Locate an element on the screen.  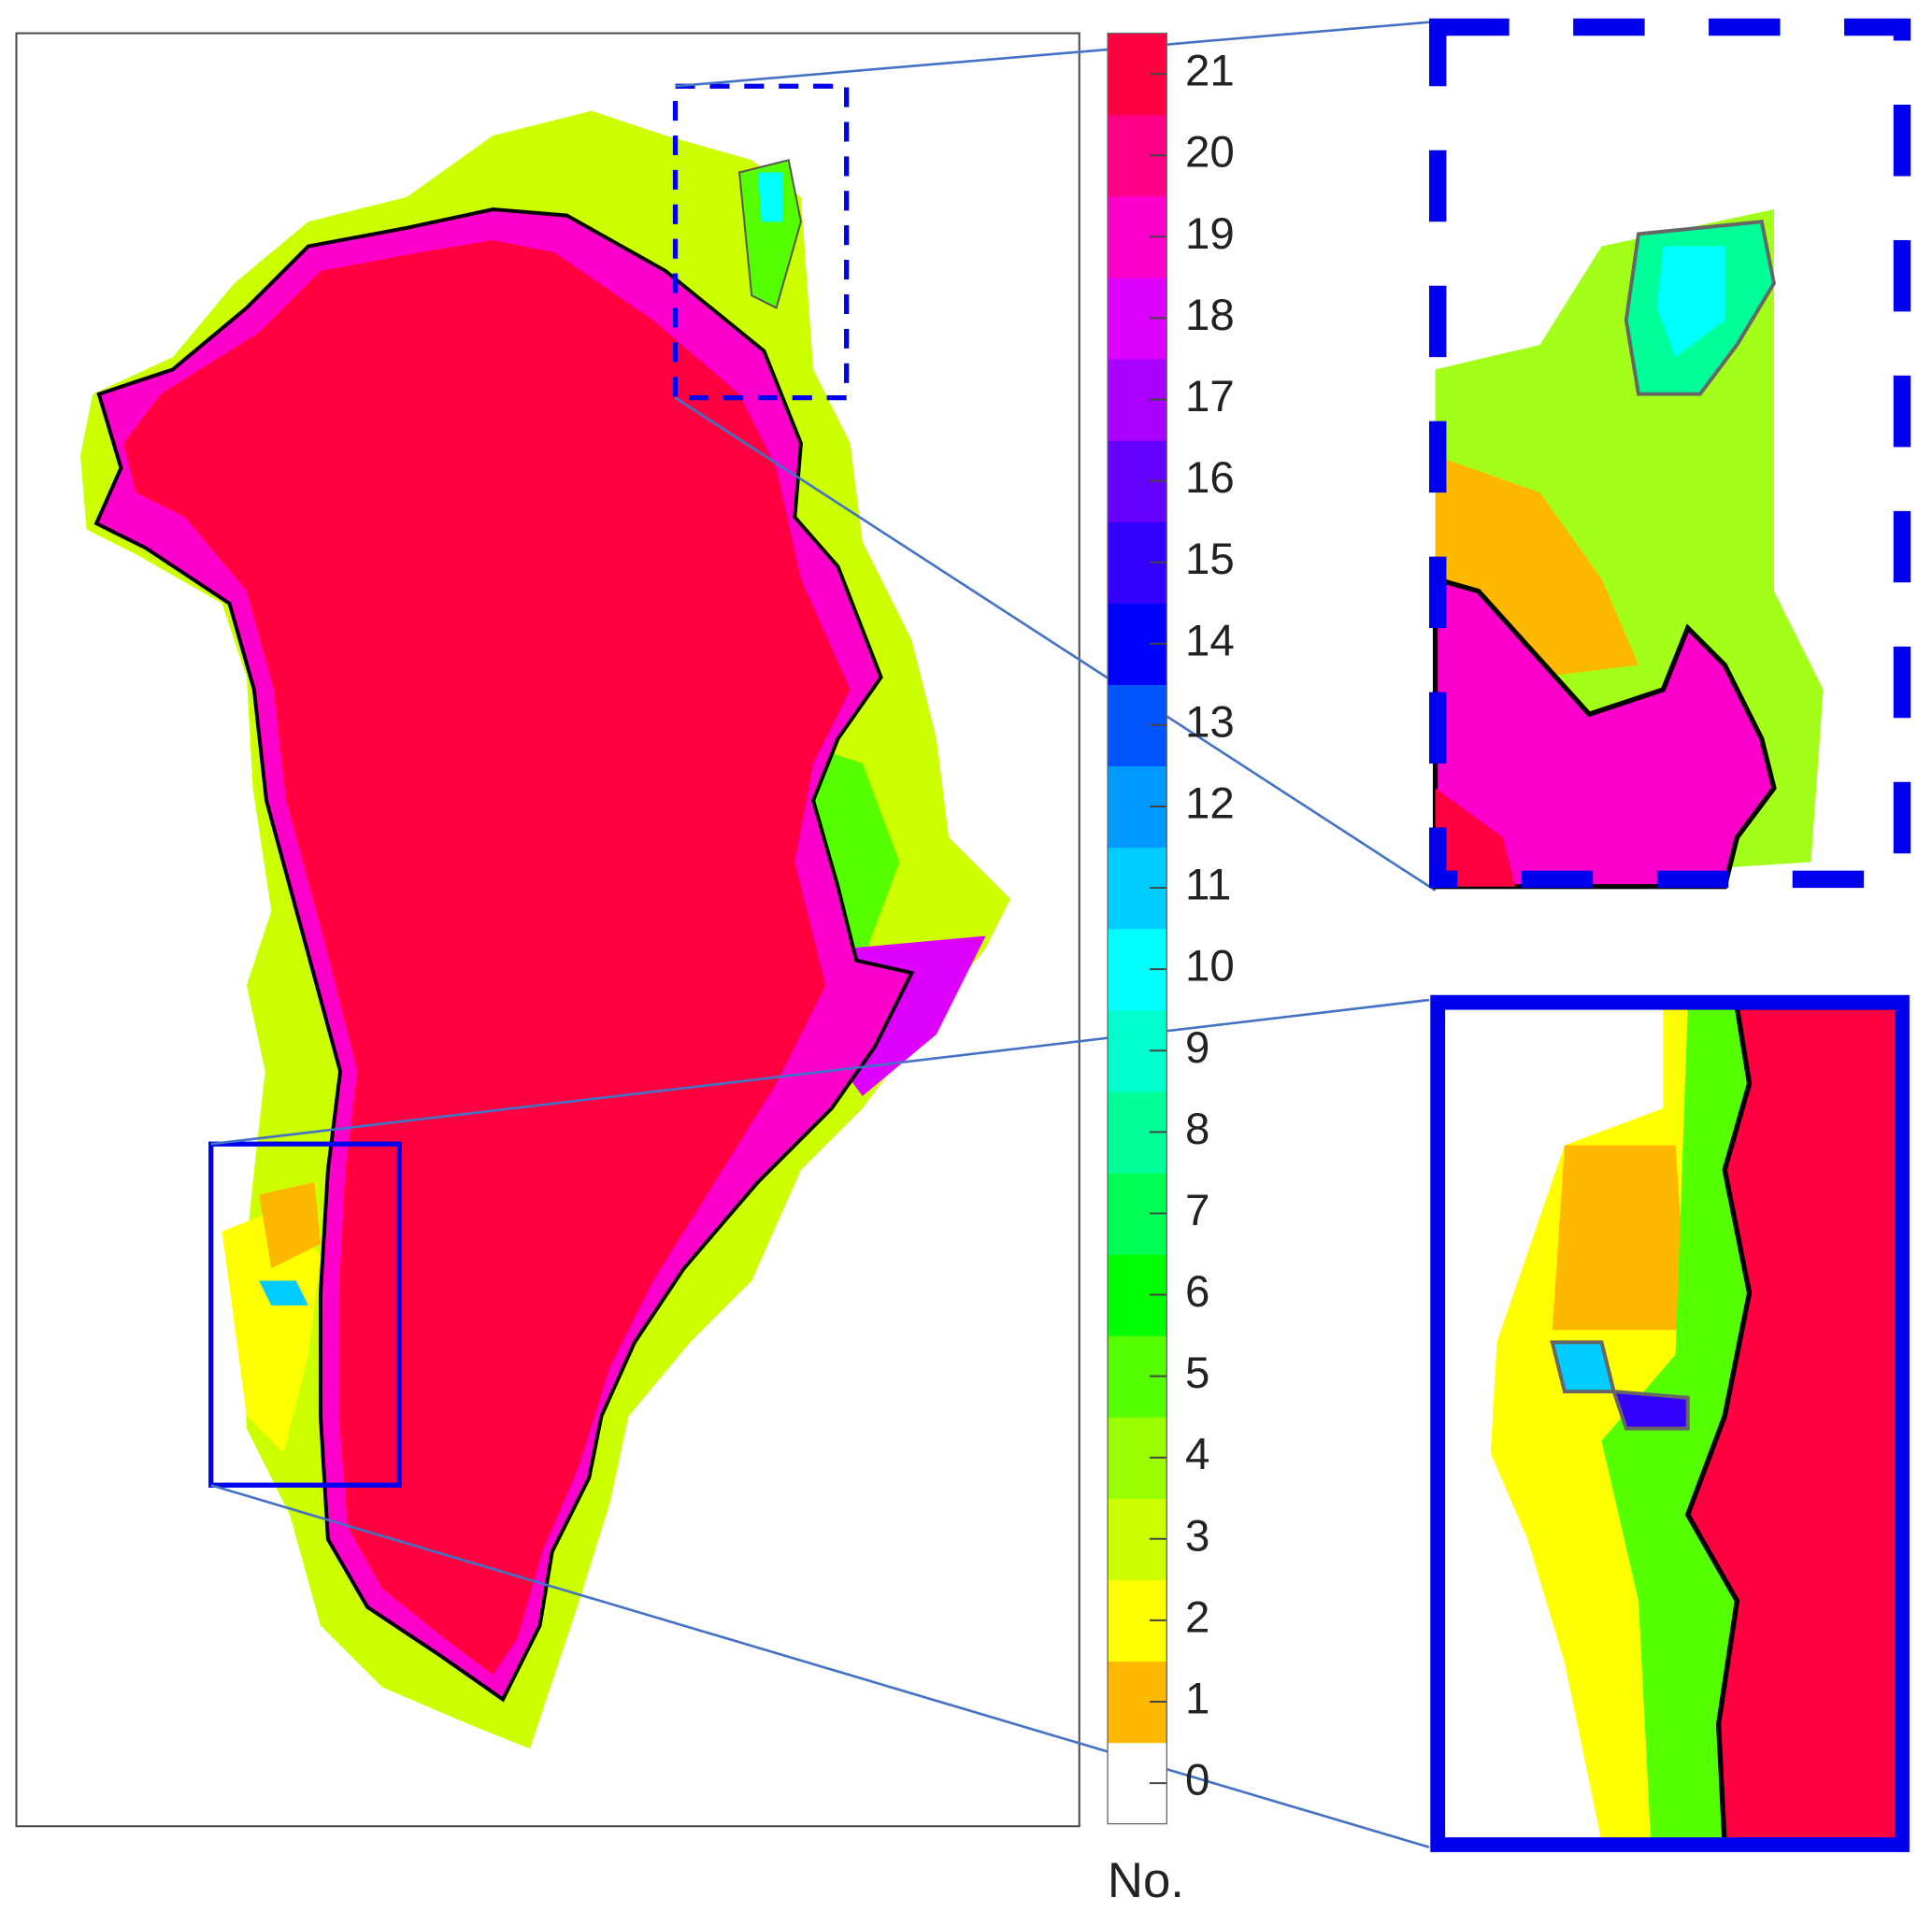
colorbar-tick-label: 3 is located at coordinates (1197, 1536).